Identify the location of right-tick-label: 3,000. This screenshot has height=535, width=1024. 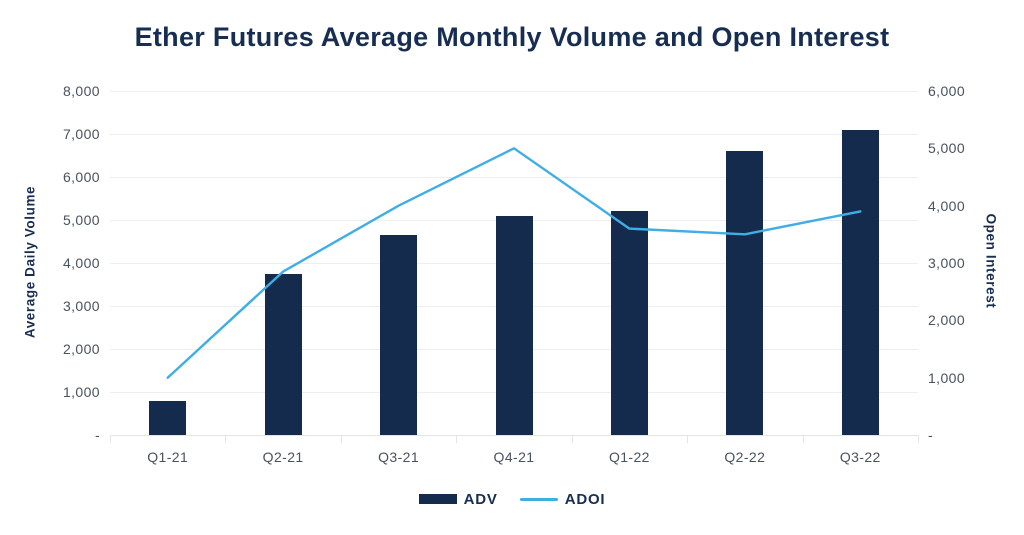
(947, 263).